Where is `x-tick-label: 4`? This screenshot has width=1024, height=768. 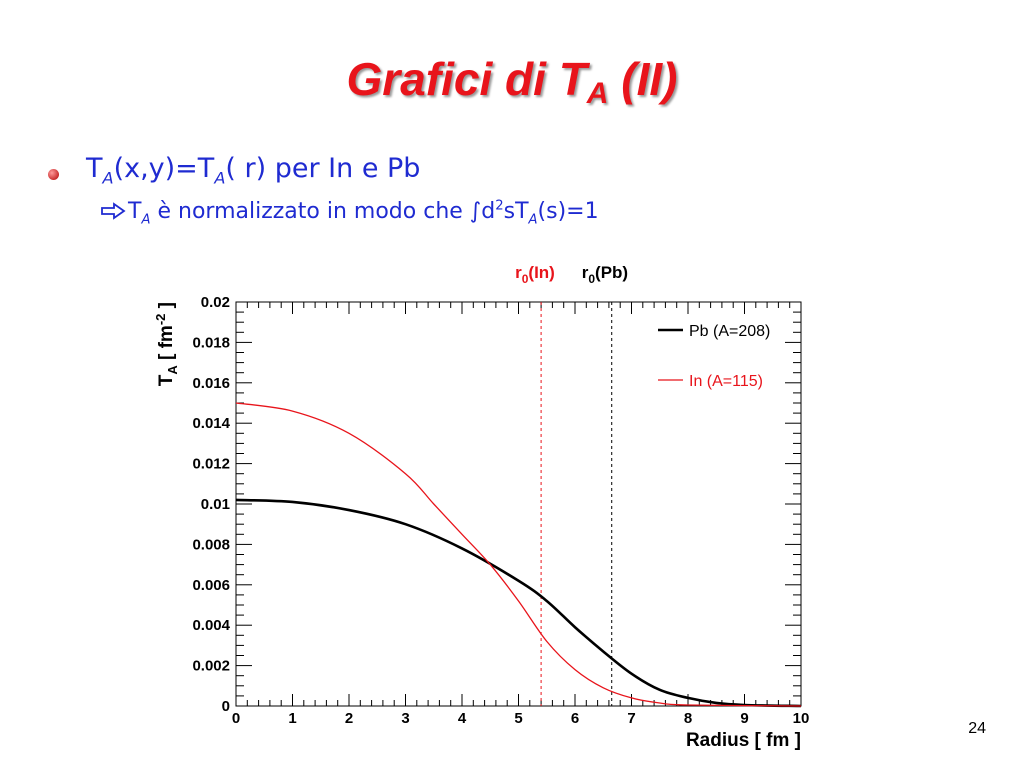
x-tick-label: 4 is located at coordinates (462, 718).